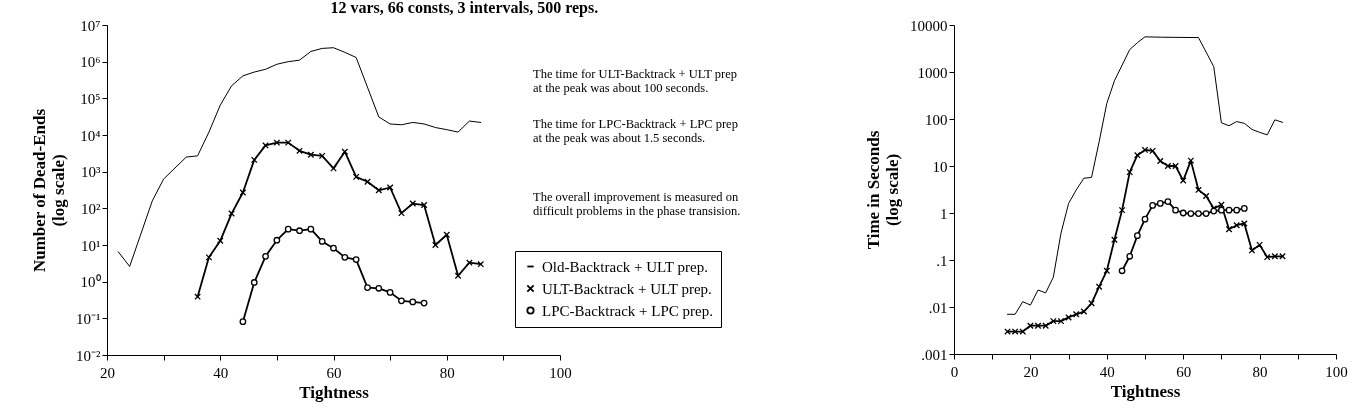  I want to click on chart-title: 12 vars, 66 consts, 3 intervals, 500 reps., so click(464, 8).